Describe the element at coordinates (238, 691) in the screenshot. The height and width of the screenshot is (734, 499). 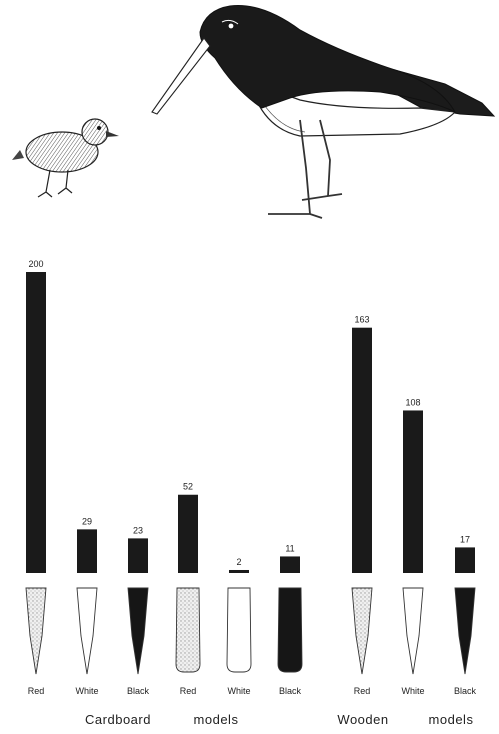
I see `category-label-4: White` at that location.